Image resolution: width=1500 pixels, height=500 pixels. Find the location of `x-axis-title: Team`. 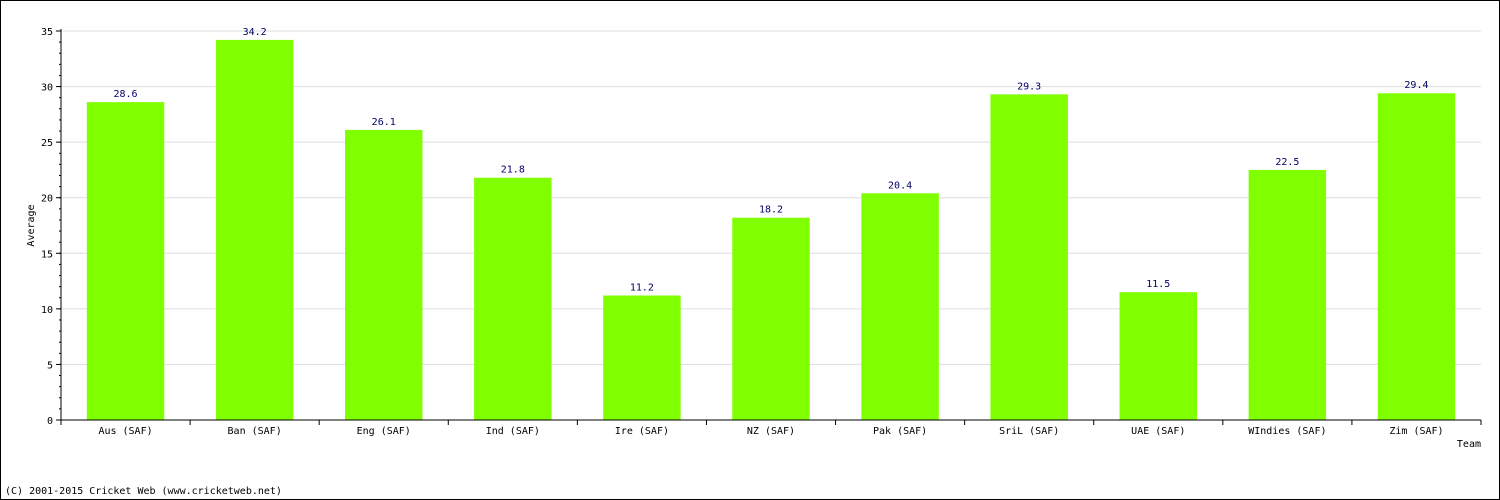

x-axis-title: Team is located at coordinates (1469, 444).